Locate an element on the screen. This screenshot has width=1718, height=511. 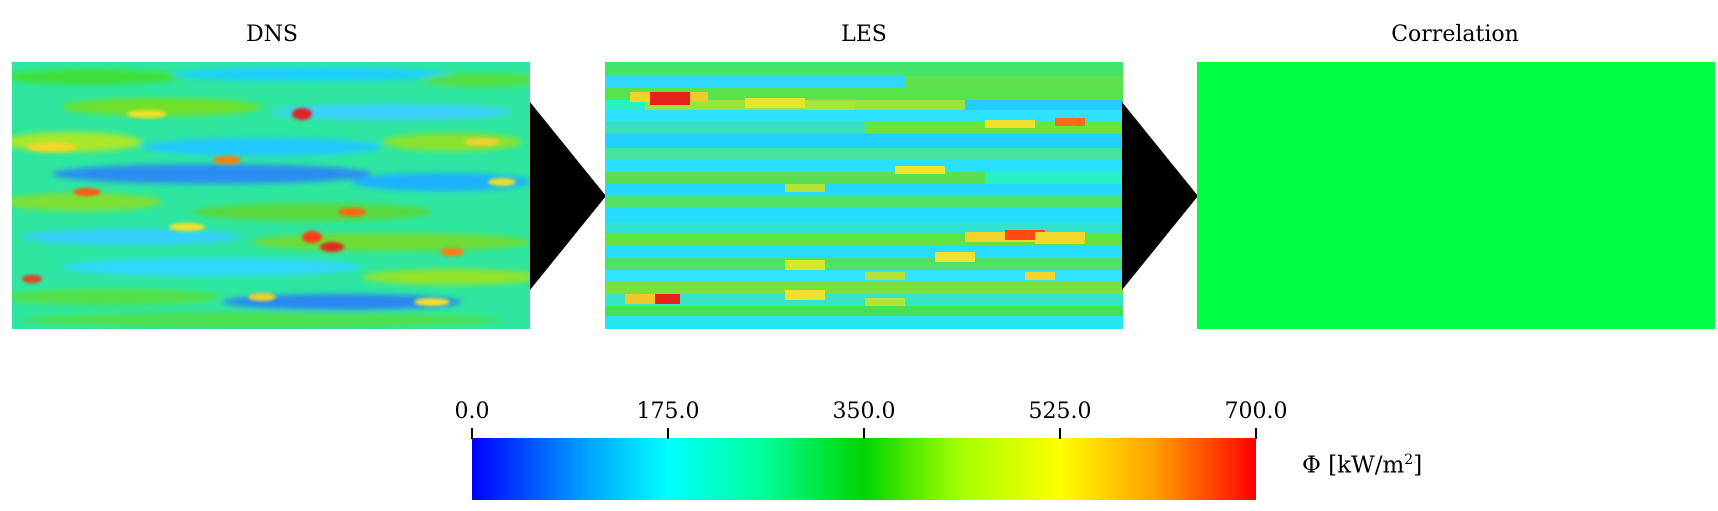
colorbar-tick-label: 525.0 is located at coordinates (1060, 411).